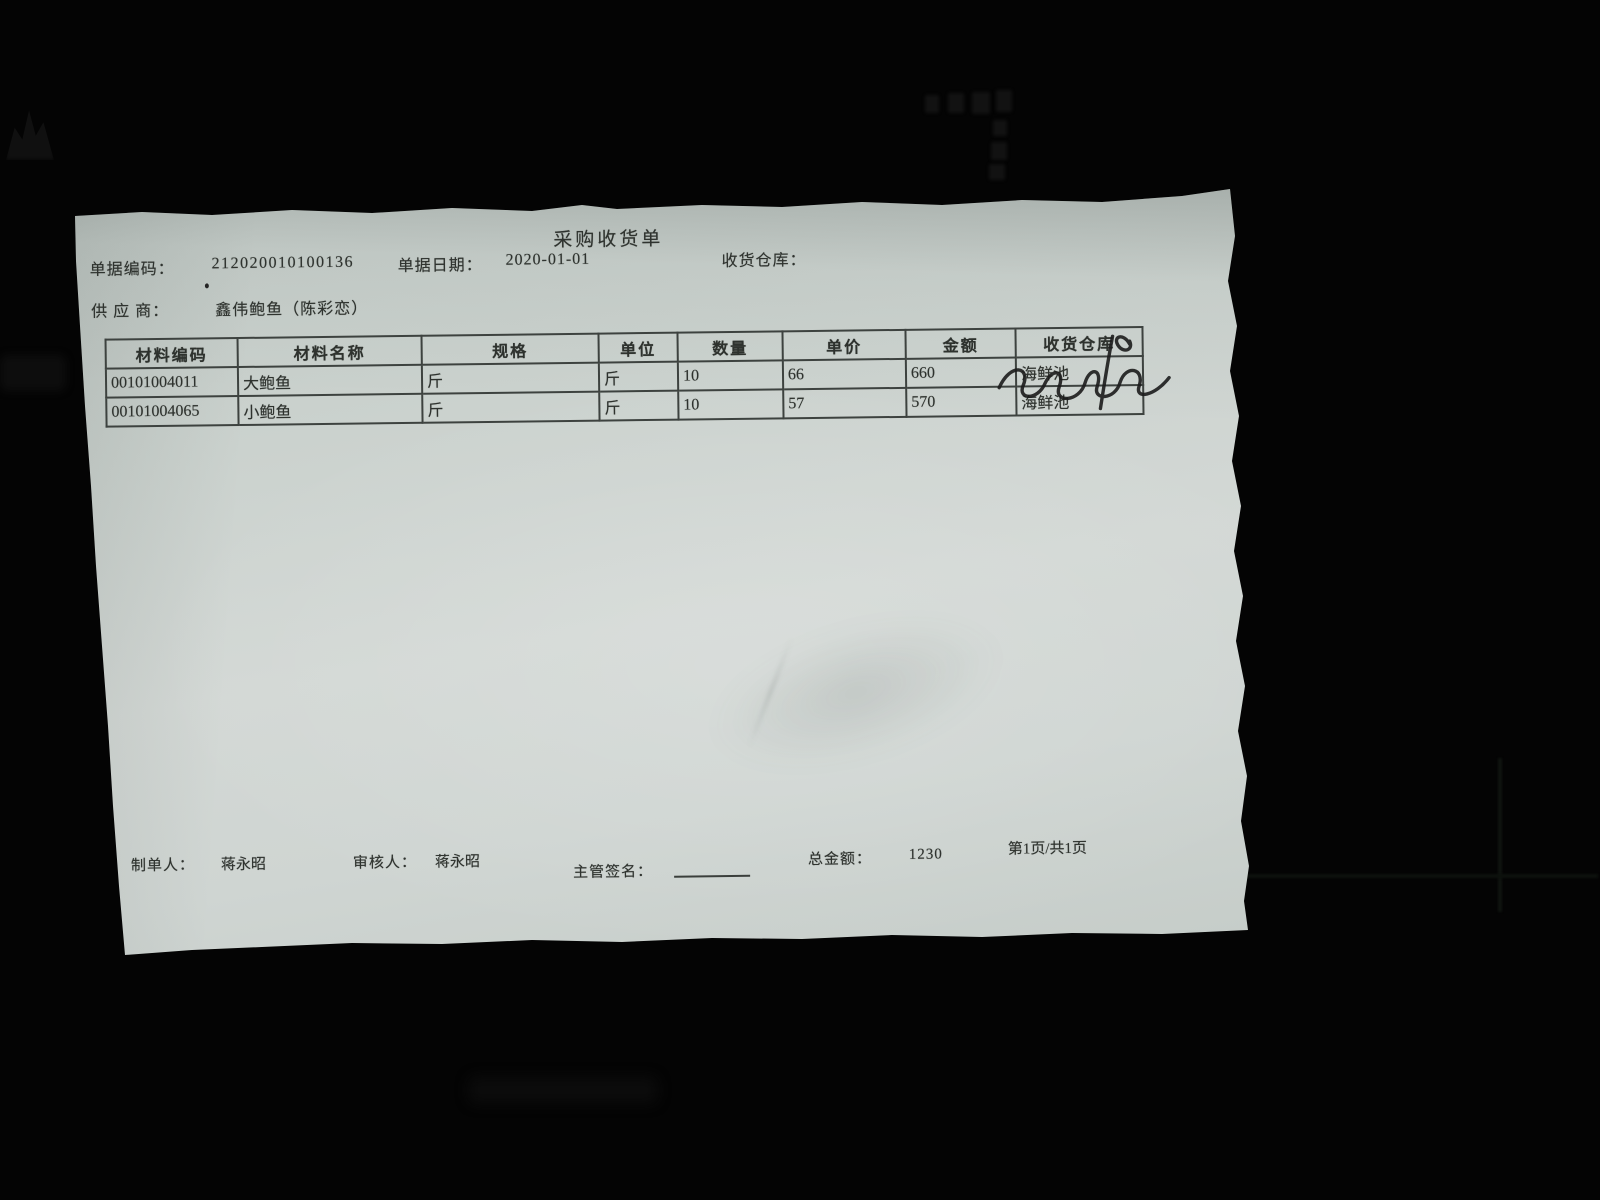  I want to click on handwritten-signature, so click(1084, 372).